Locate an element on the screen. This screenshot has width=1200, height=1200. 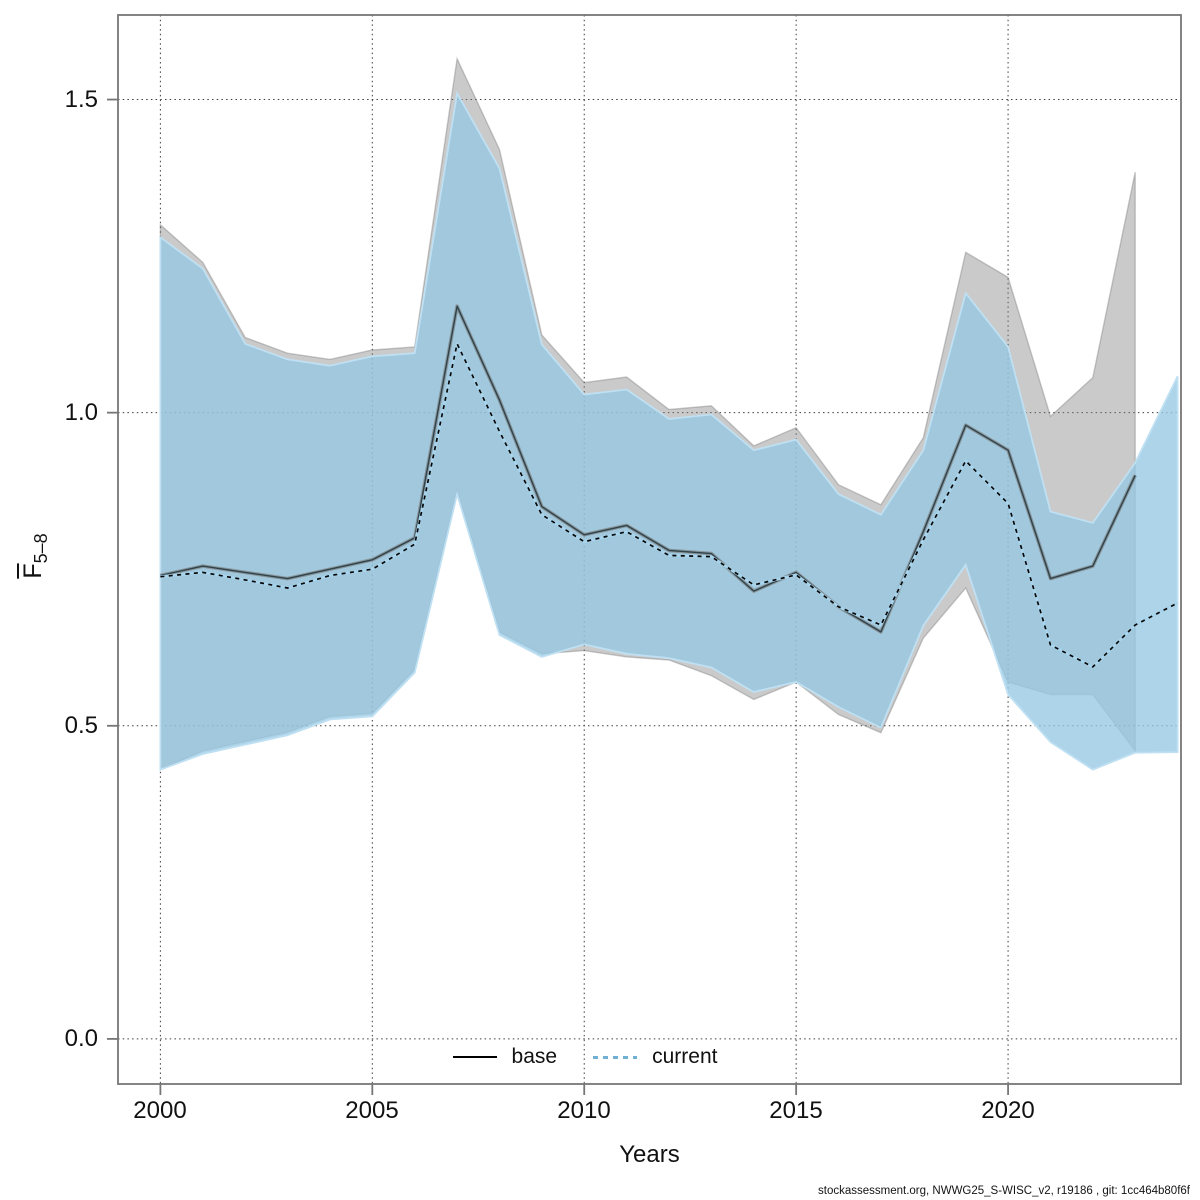
y-tick-label: 0.5 is located at coordinates (81, 725).